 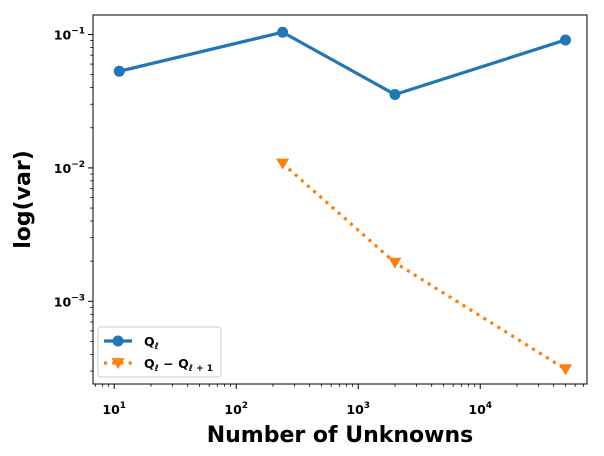 What do you see at coordinates (114, 409) in the screenshot?
I see `x-tick-label: 101` at bounding box center [114, 409].